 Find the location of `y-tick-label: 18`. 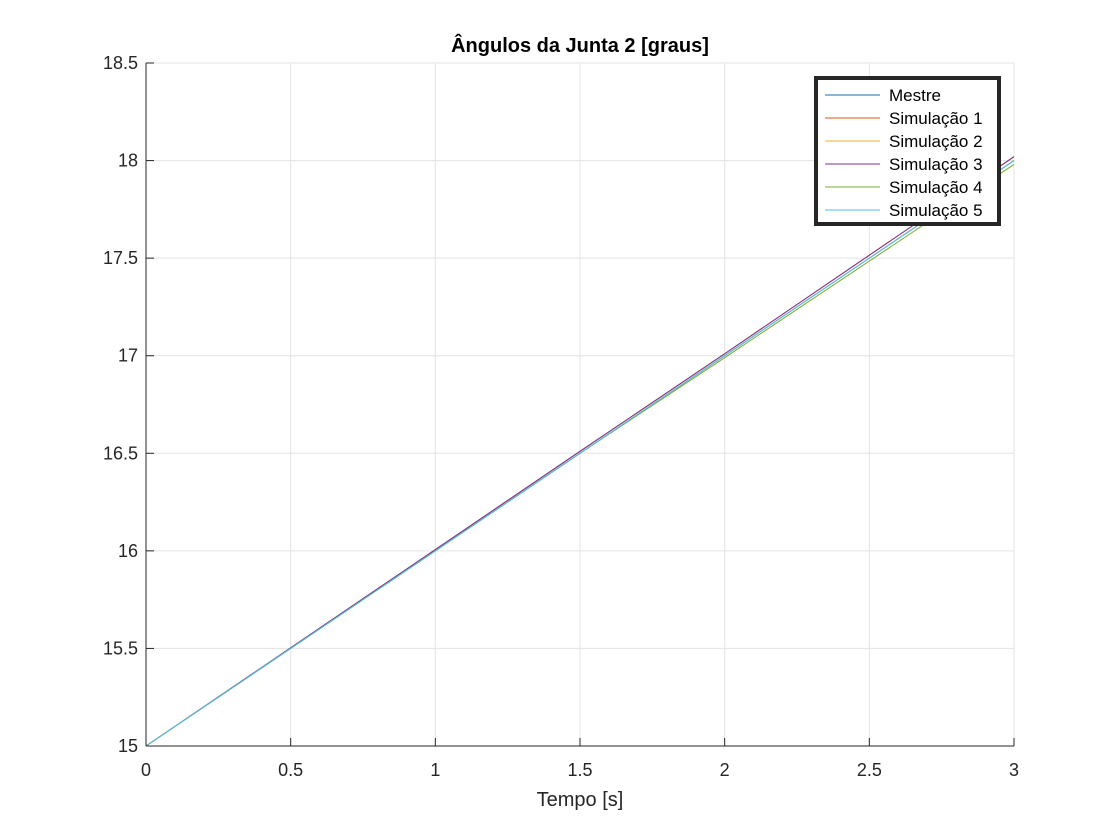

y-tick-label: 18 is located at coordinates (128, 161).